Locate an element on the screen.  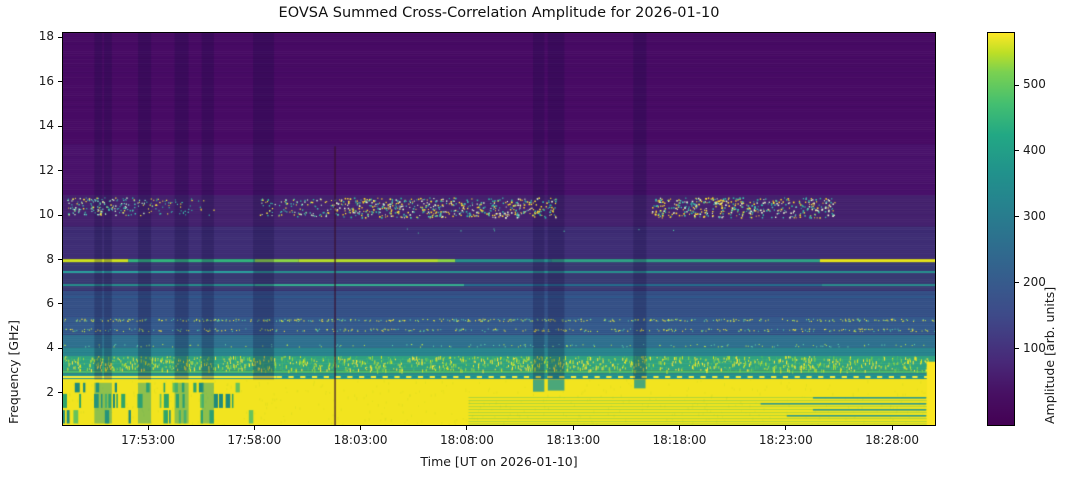
colorbar-tick-label: 400 is located at coordinates (1034, 149).